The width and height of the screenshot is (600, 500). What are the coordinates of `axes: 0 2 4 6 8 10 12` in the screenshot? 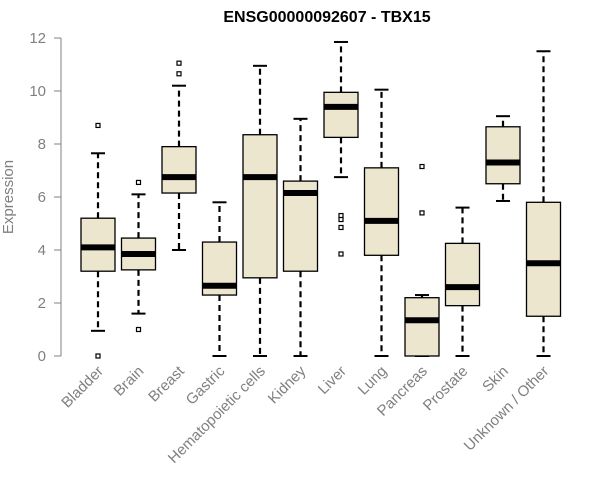 It's located at (45, 197).